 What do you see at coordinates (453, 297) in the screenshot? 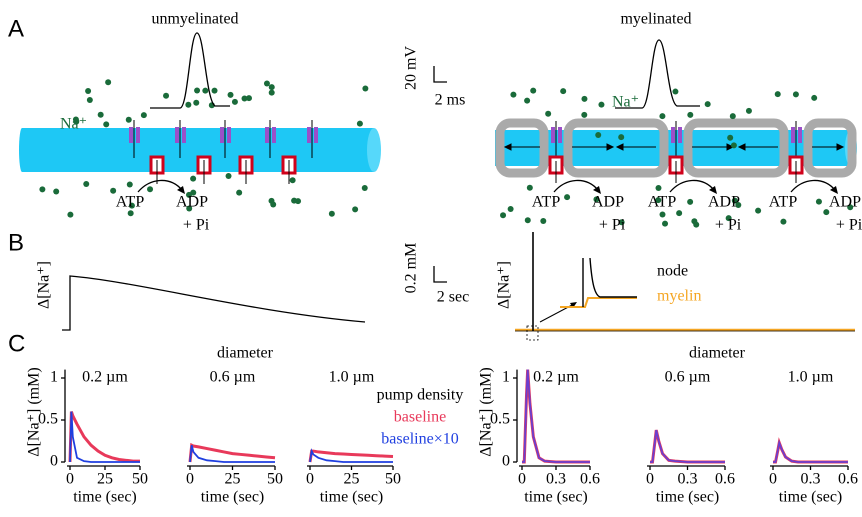
I see `scale-label: 2 sec` at bounding box center [453, 297].